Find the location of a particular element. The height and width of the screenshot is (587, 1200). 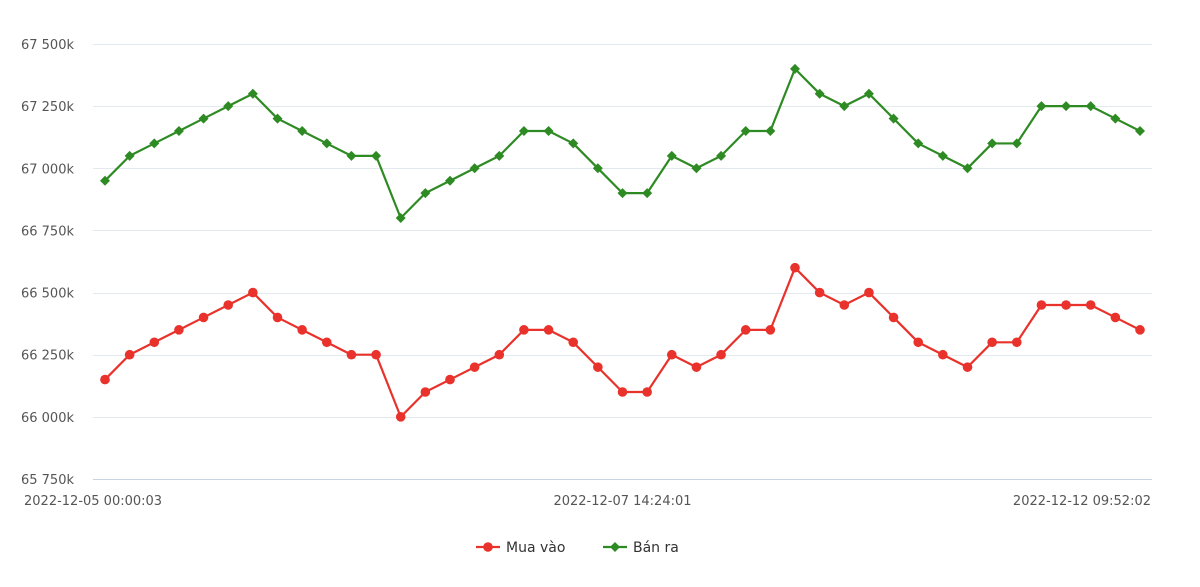

x-tick-label: 2022-12-12 09:52:02 is located at coordinates (1082, 501).